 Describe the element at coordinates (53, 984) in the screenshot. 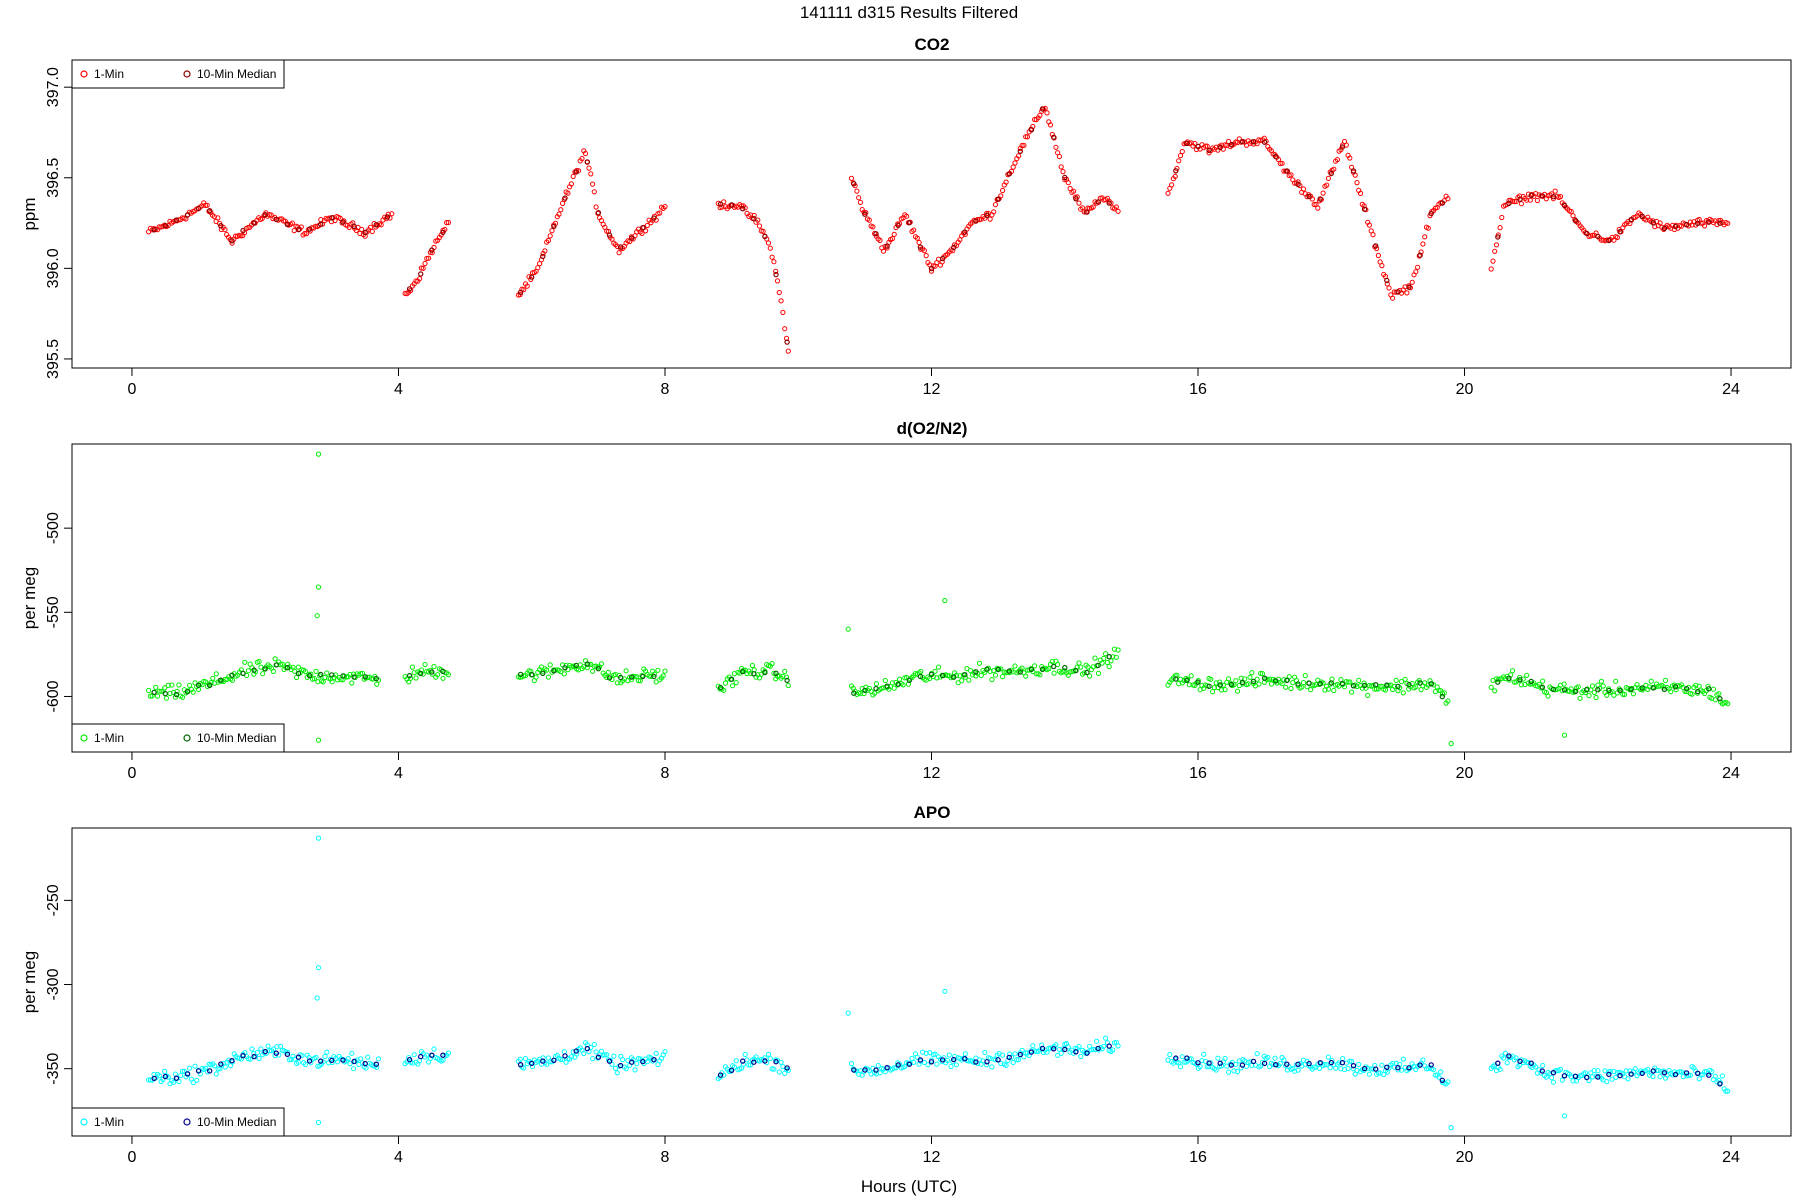

I see `apo-y-tick-label: -300` at that location.